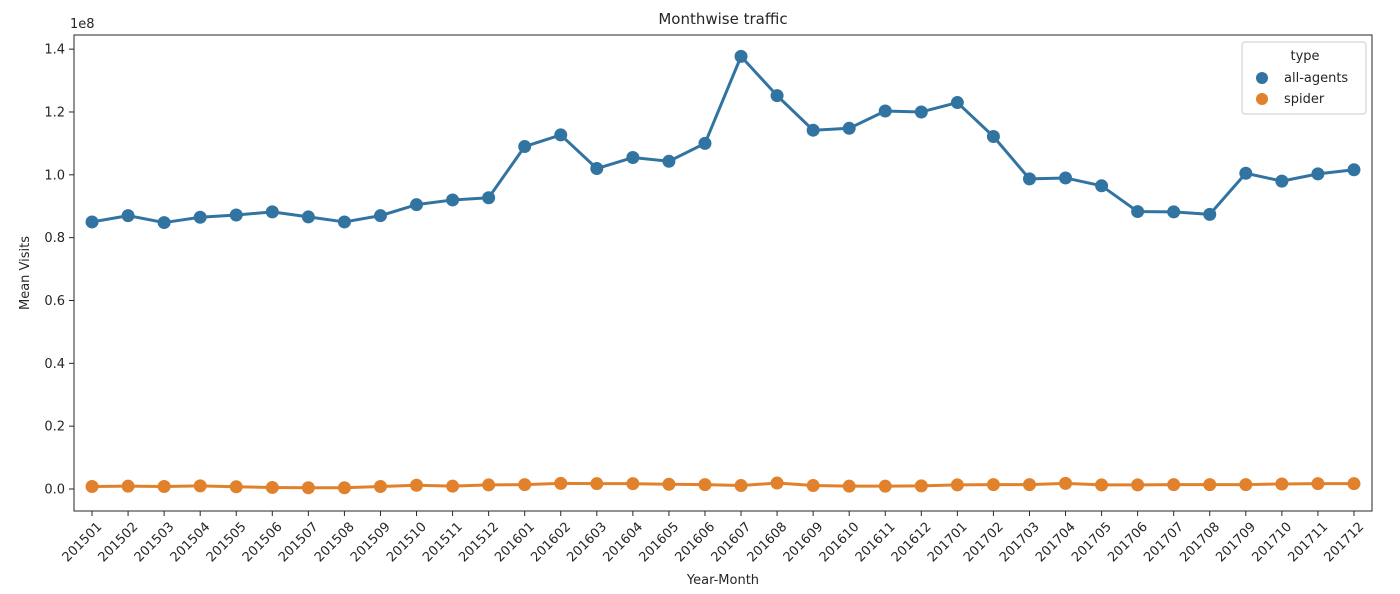  Describe the element at coordinates (54, 50) in the screenshot. I see `y-tick-label: 1.4` at that location.